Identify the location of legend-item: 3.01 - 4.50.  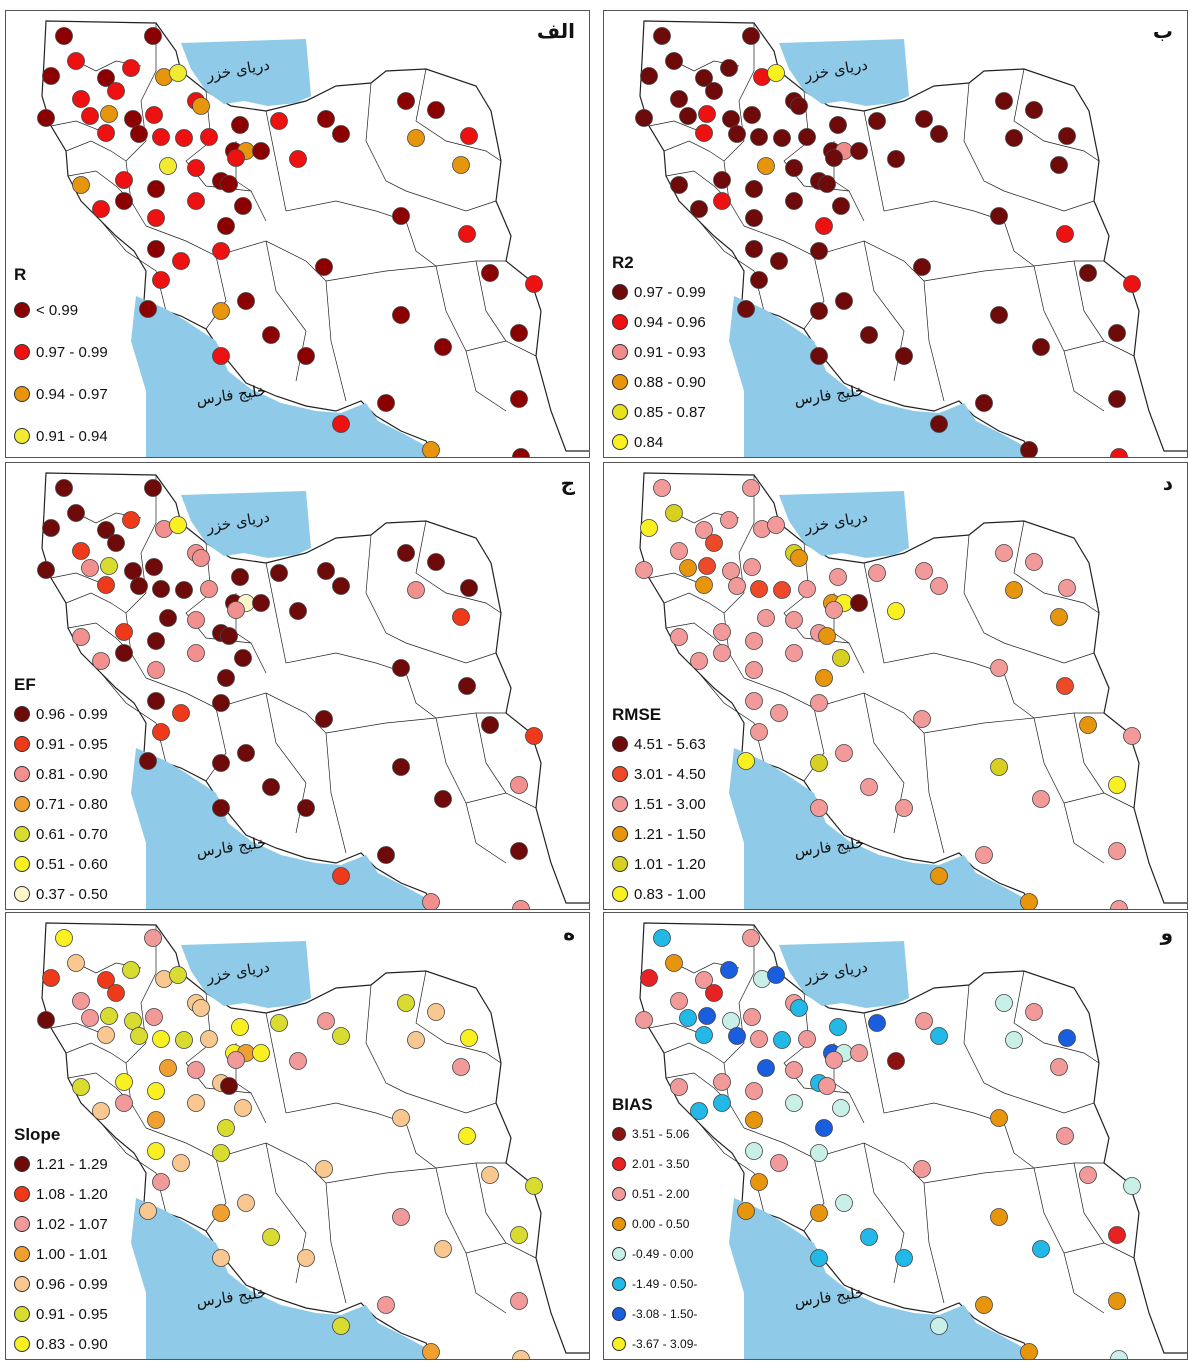
(659, 774).